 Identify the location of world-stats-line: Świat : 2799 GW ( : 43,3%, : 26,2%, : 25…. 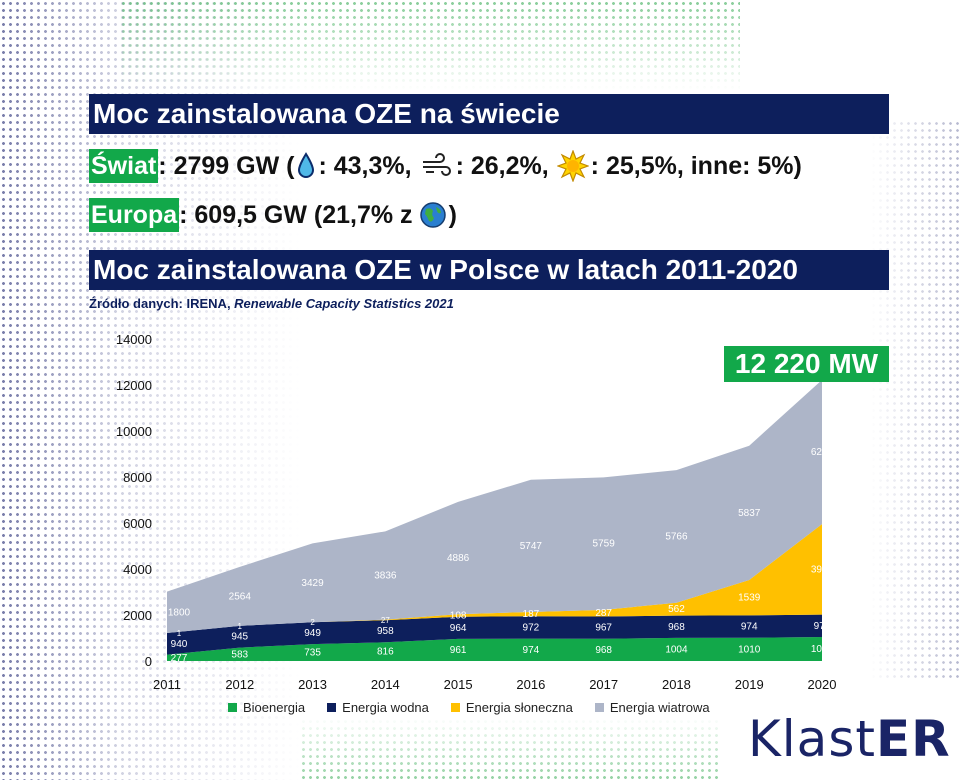
(445, 166).